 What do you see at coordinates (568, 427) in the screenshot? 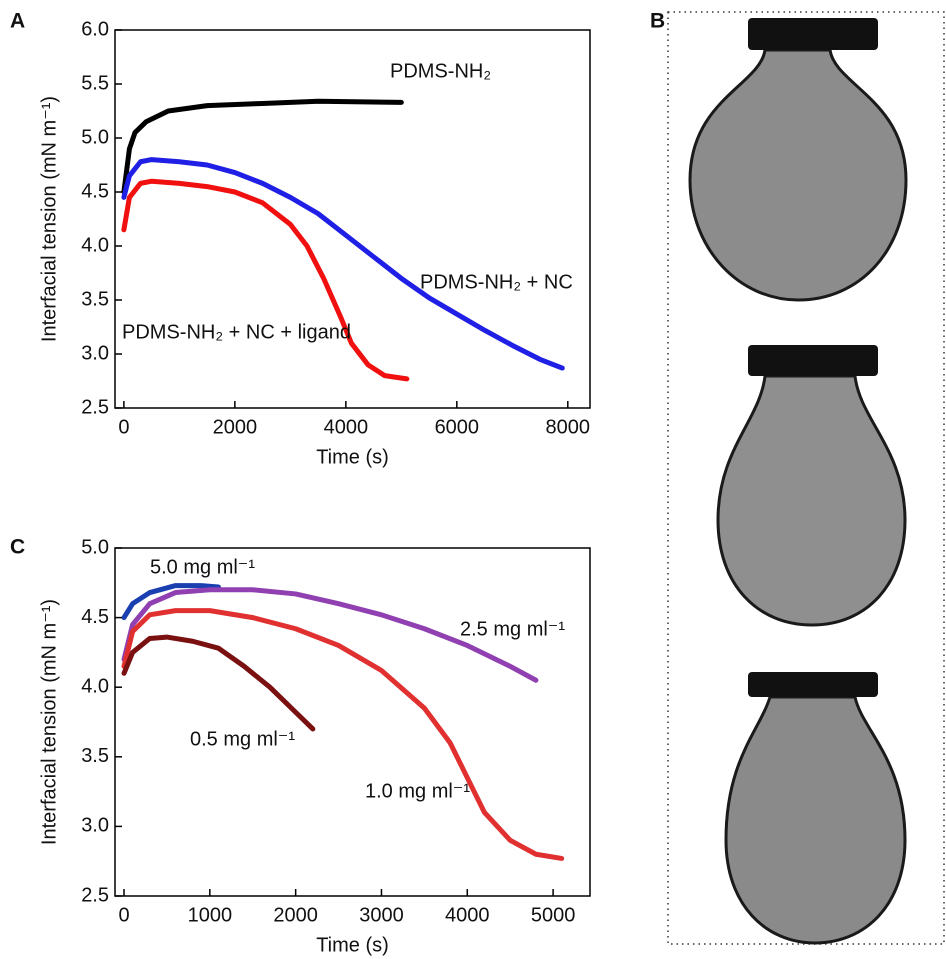
I see `x-tick-label: 8000` at bounding box center [568, 427].